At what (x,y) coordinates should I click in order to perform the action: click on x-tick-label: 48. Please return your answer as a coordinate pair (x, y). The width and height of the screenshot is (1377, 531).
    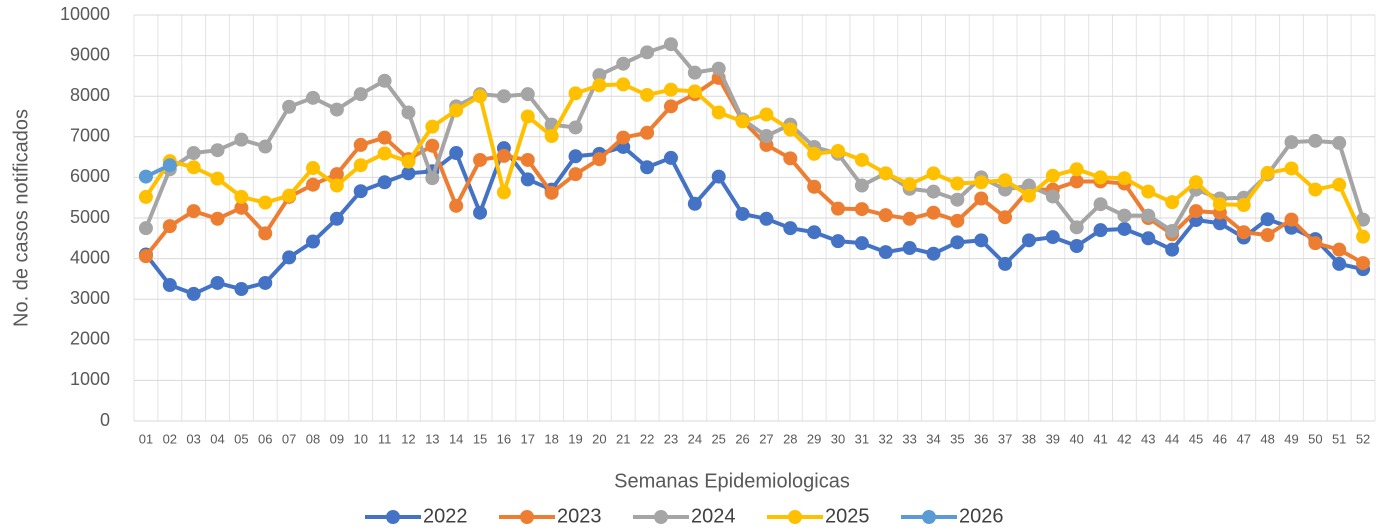
    Looking at the image, I should click on (1267, 438).